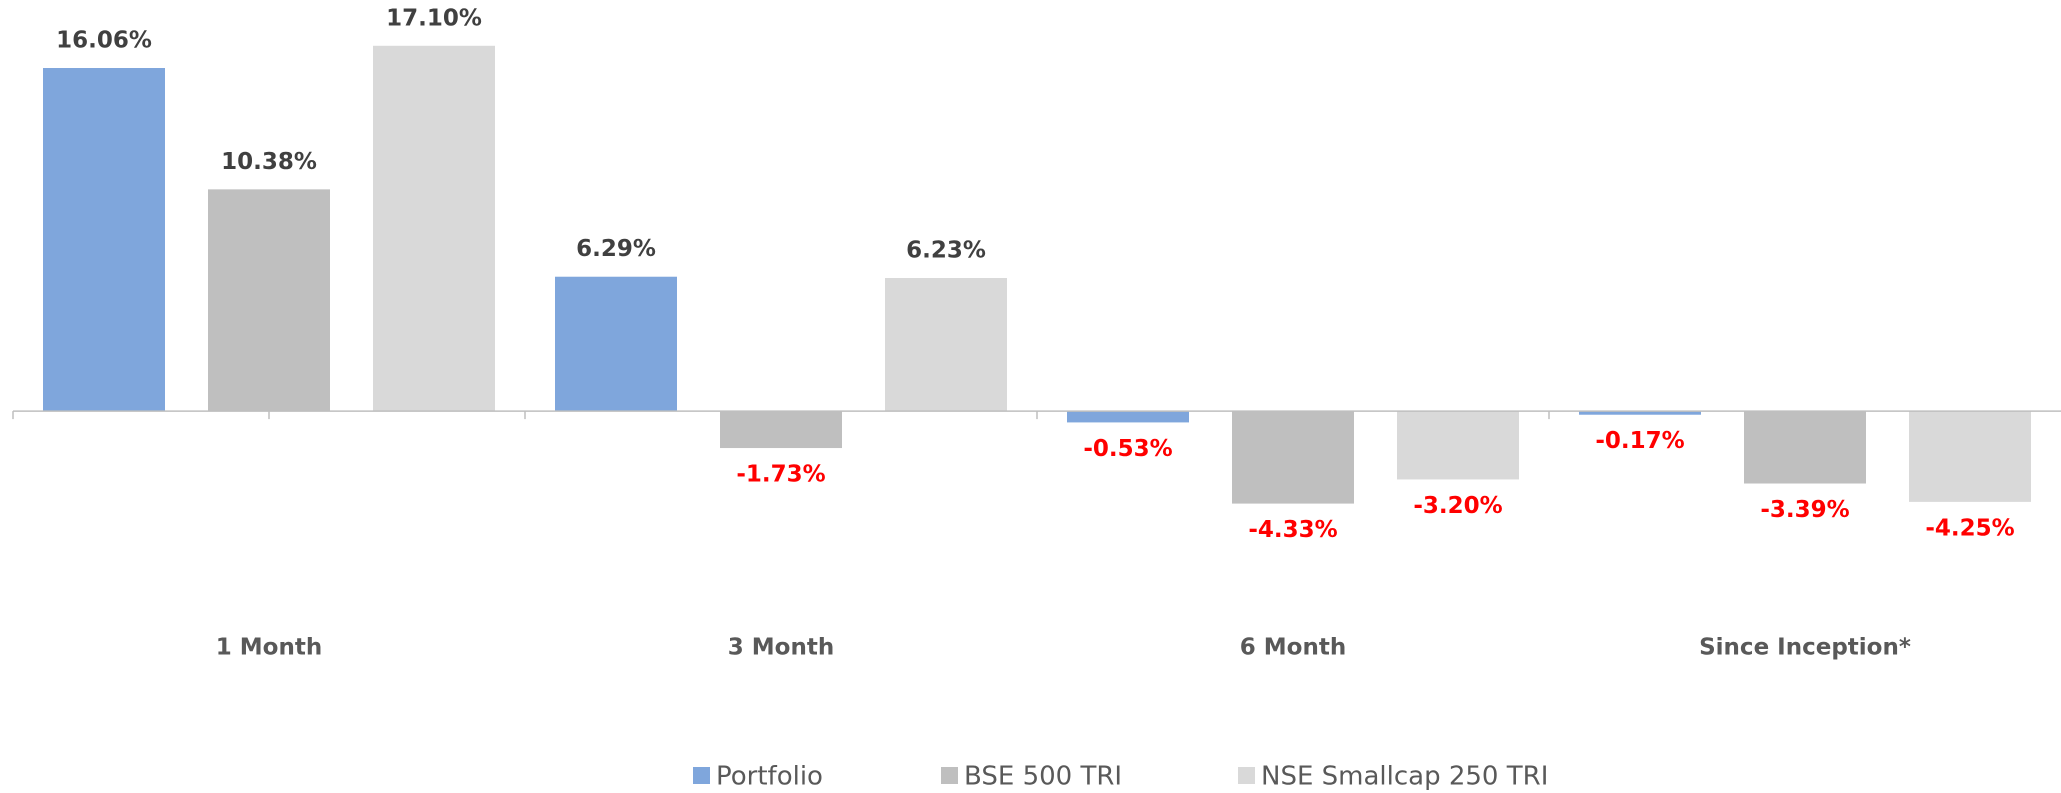 Image resolution: width=2061 pixels, height=793 pixels. I want to click on data-label: 6.29%, so click(616, 249).